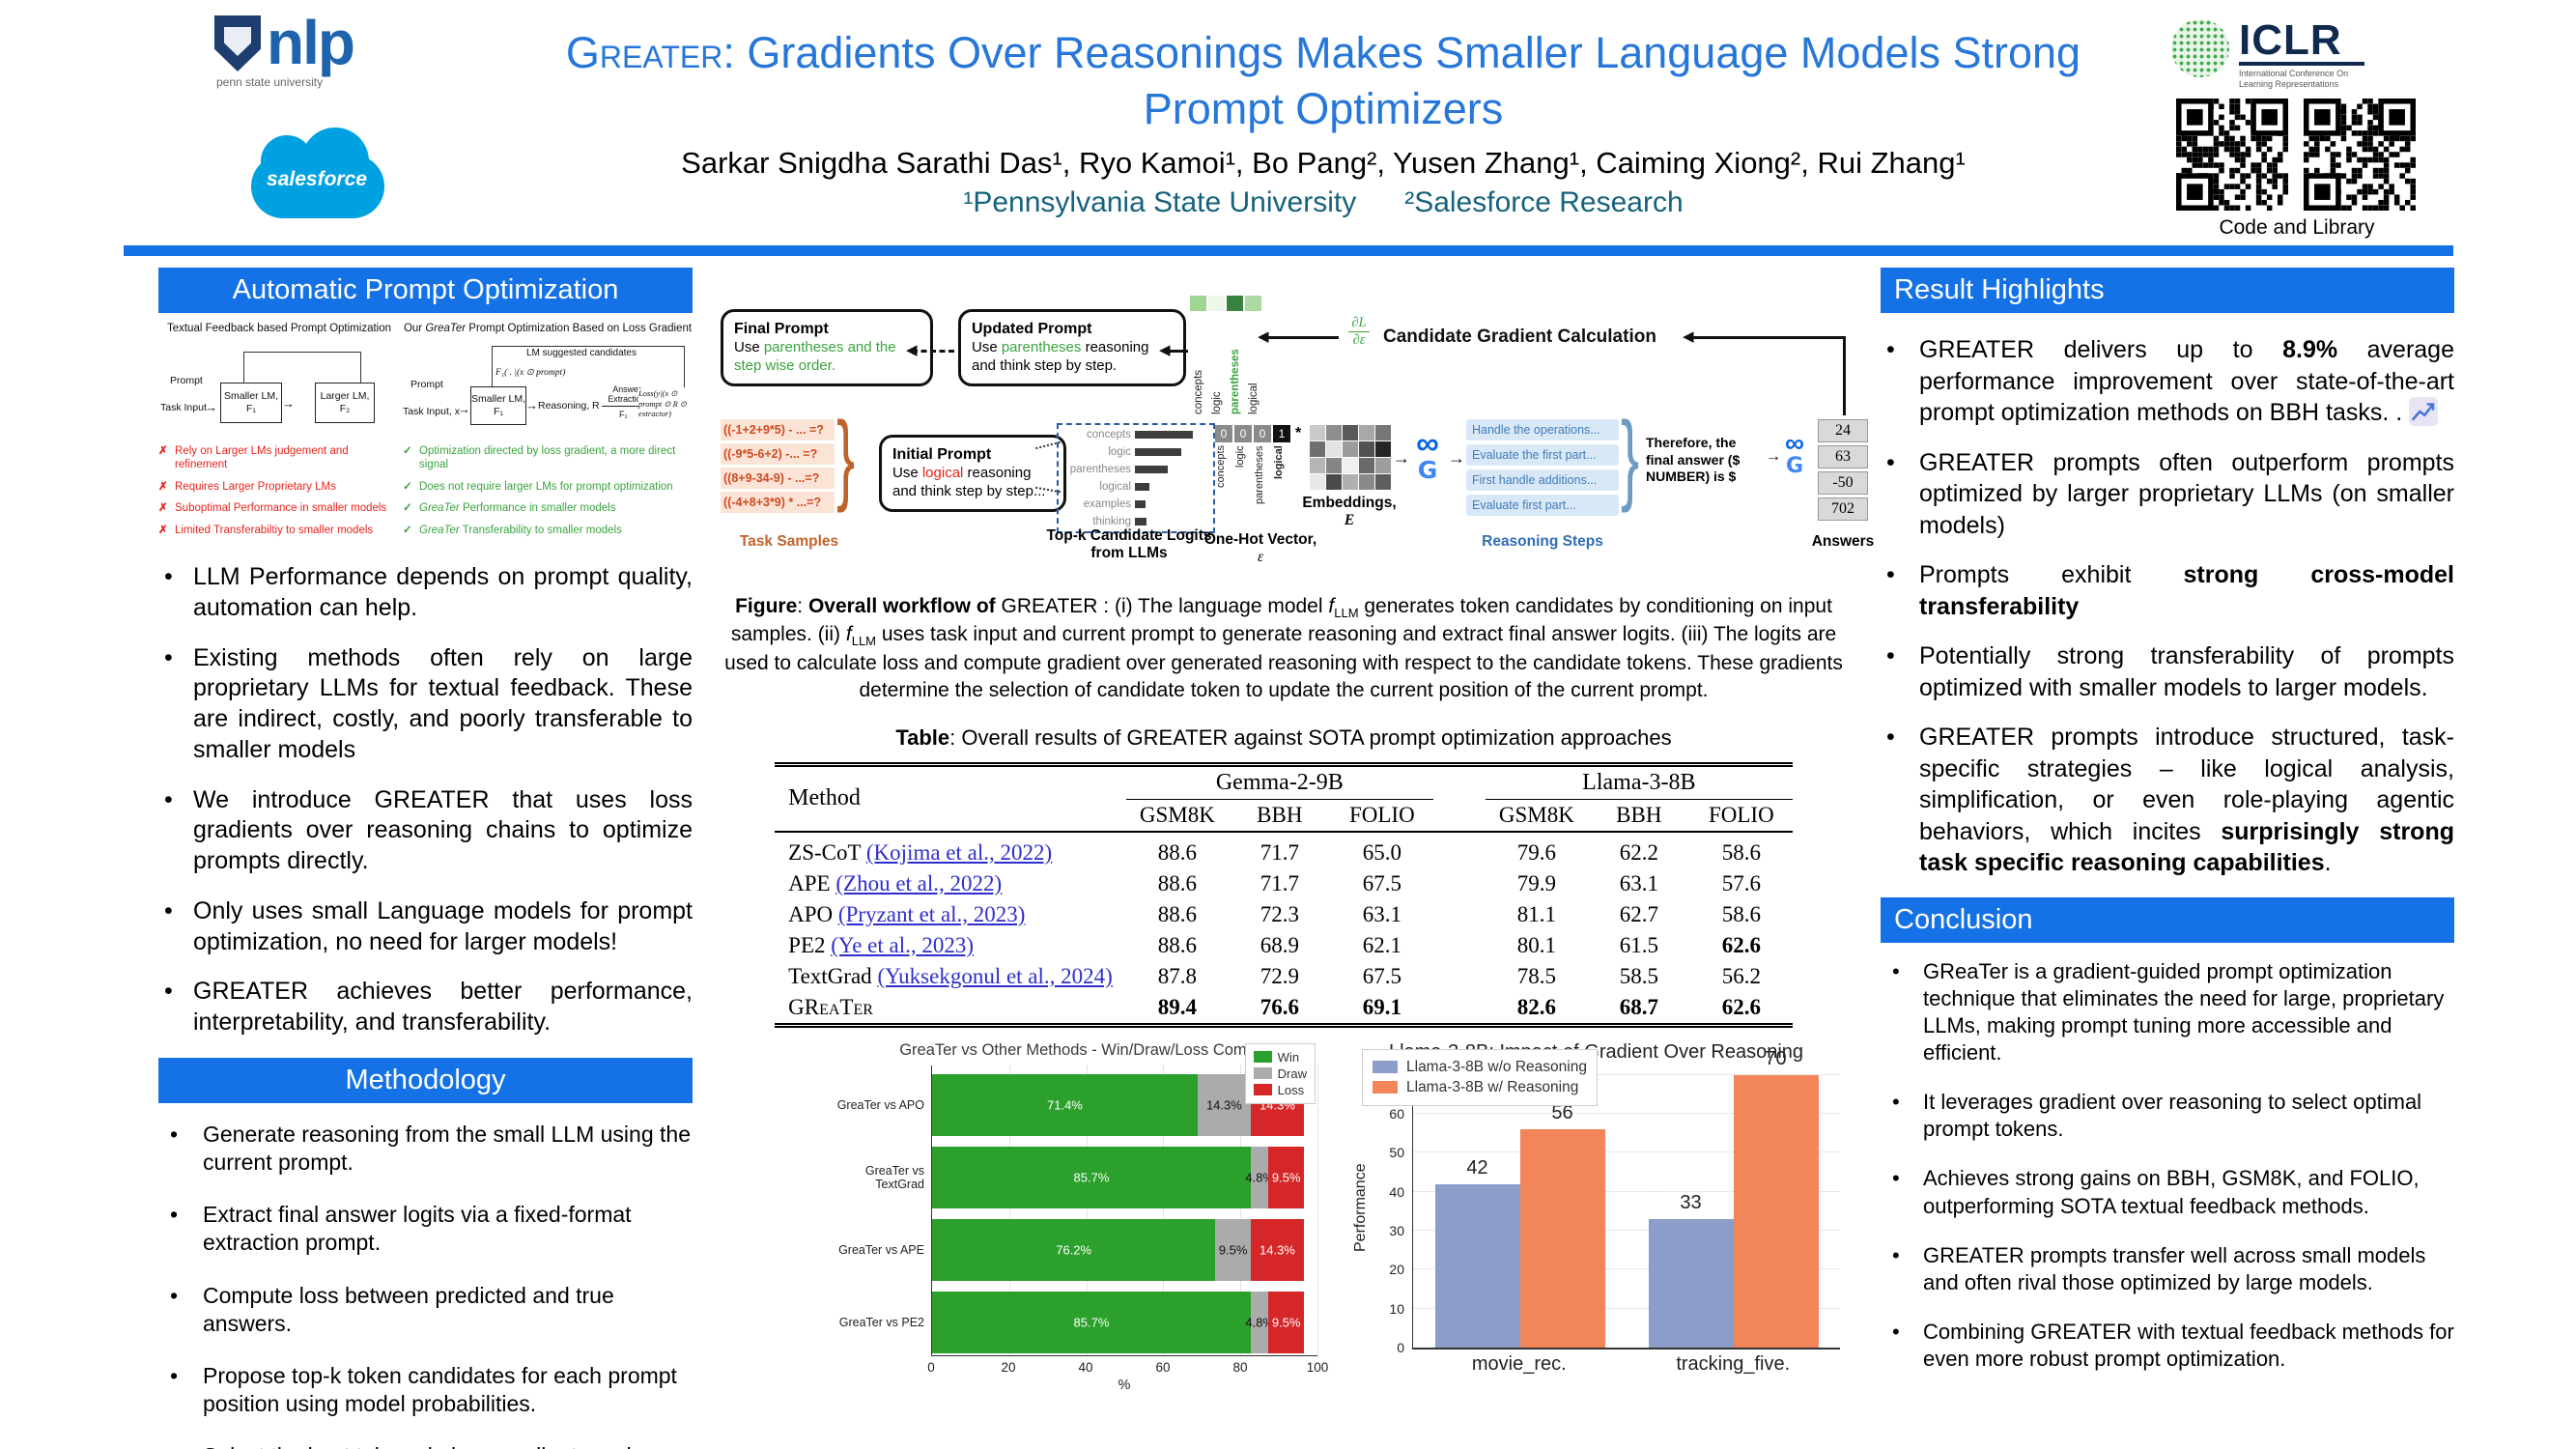 Image resolution: width=2576 pixels, height=1449 pixels. I want to click on citation-link: (Pryzant et al., 2023), so click(931, 913).